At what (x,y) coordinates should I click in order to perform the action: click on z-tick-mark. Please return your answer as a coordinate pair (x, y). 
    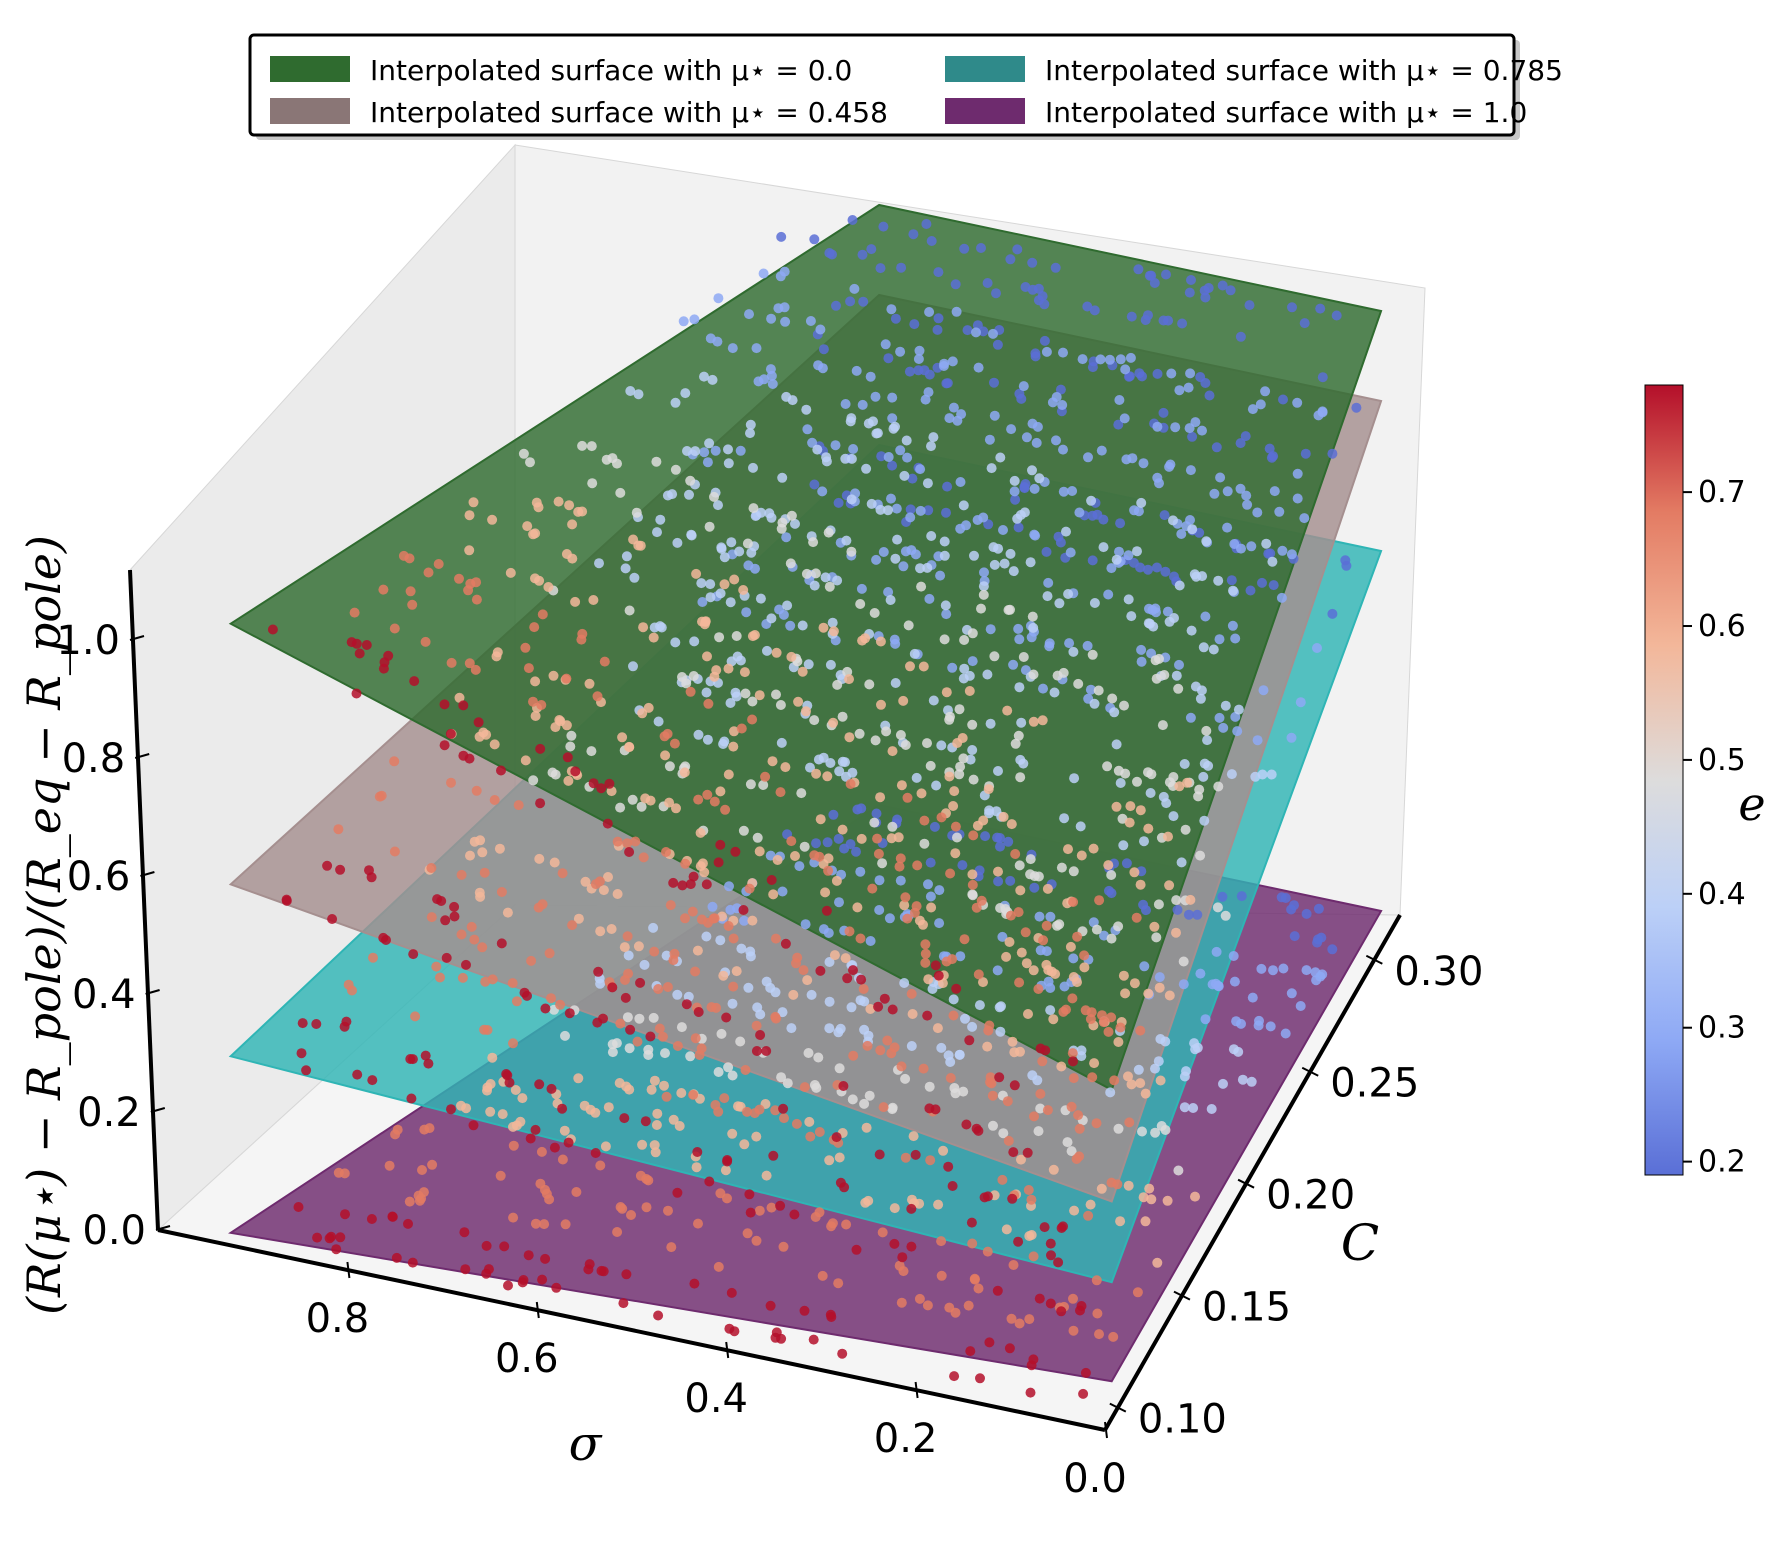
    Looking at the image, I should click on (137, 638).